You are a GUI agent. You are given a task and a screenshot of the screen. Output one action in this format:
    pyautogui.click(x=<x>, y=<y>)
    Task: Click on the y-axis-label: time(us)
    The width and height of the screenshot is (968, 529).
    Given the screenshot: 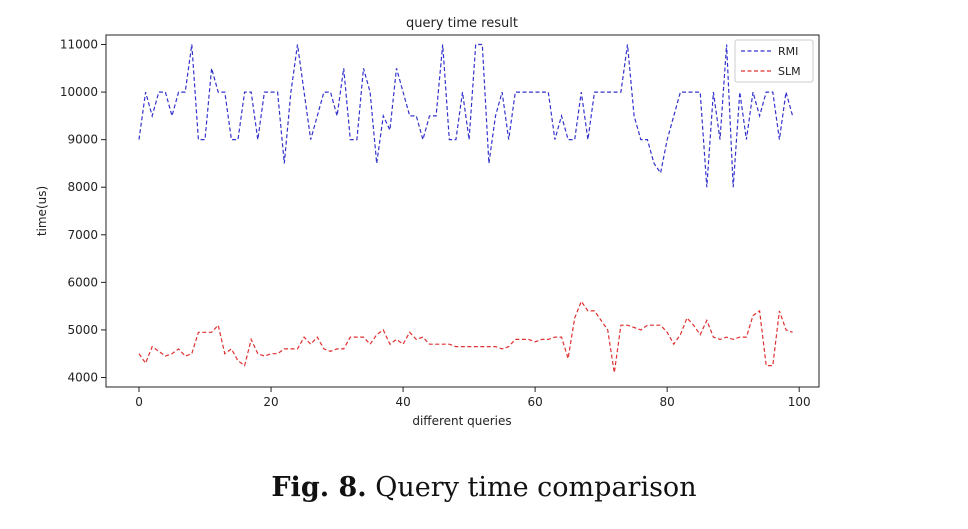 What is the action you would take?
    pyautogui.click(x=42, y=211)
    